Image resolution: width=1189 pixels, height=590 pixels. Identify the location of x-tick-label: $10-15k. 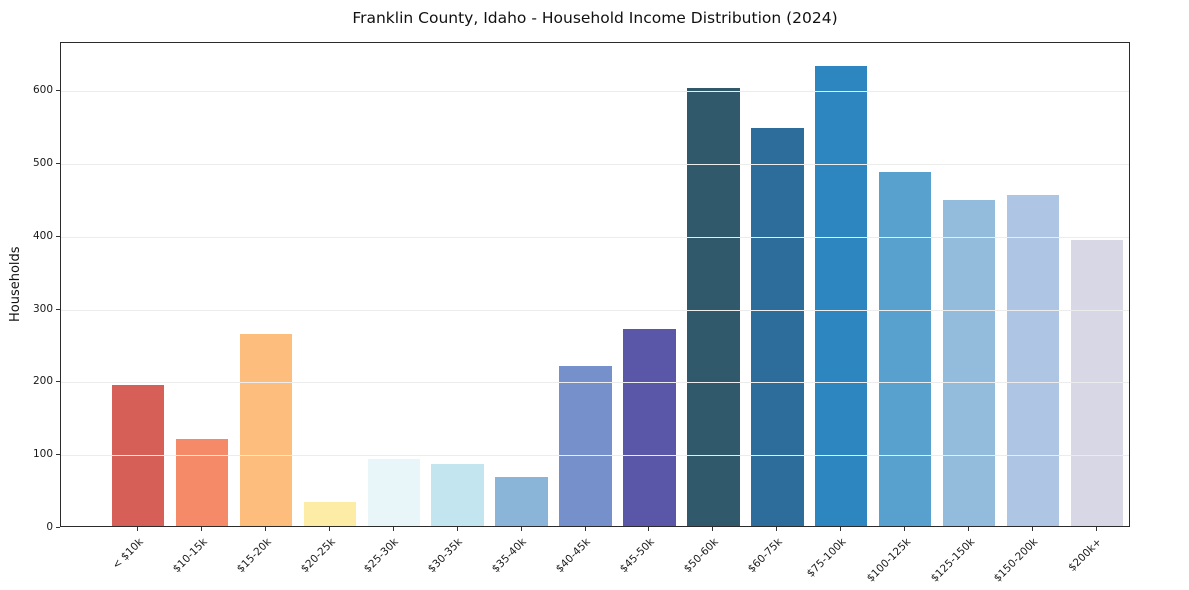
(190, 556).